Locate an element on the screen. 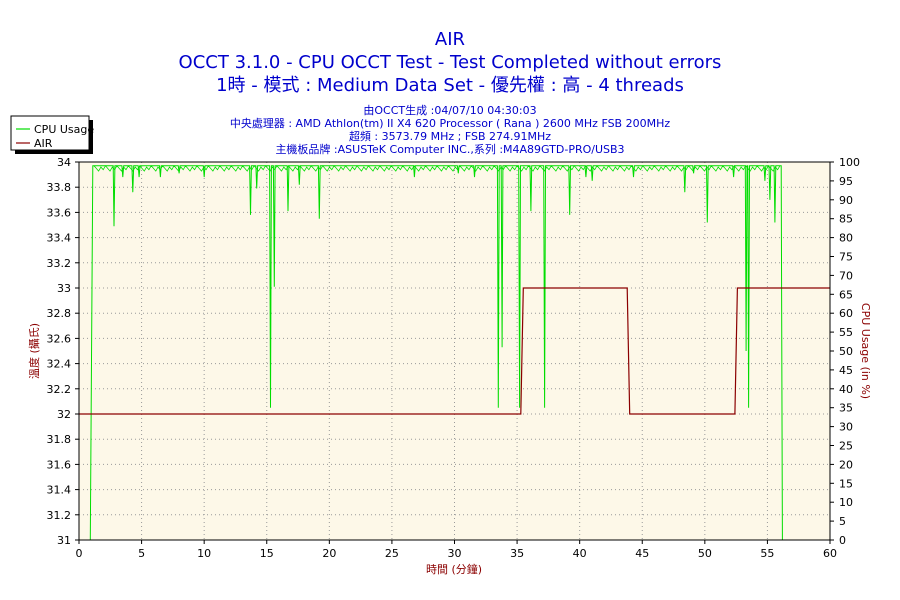  chart-title: AIR is located at coordinates (450, 39).